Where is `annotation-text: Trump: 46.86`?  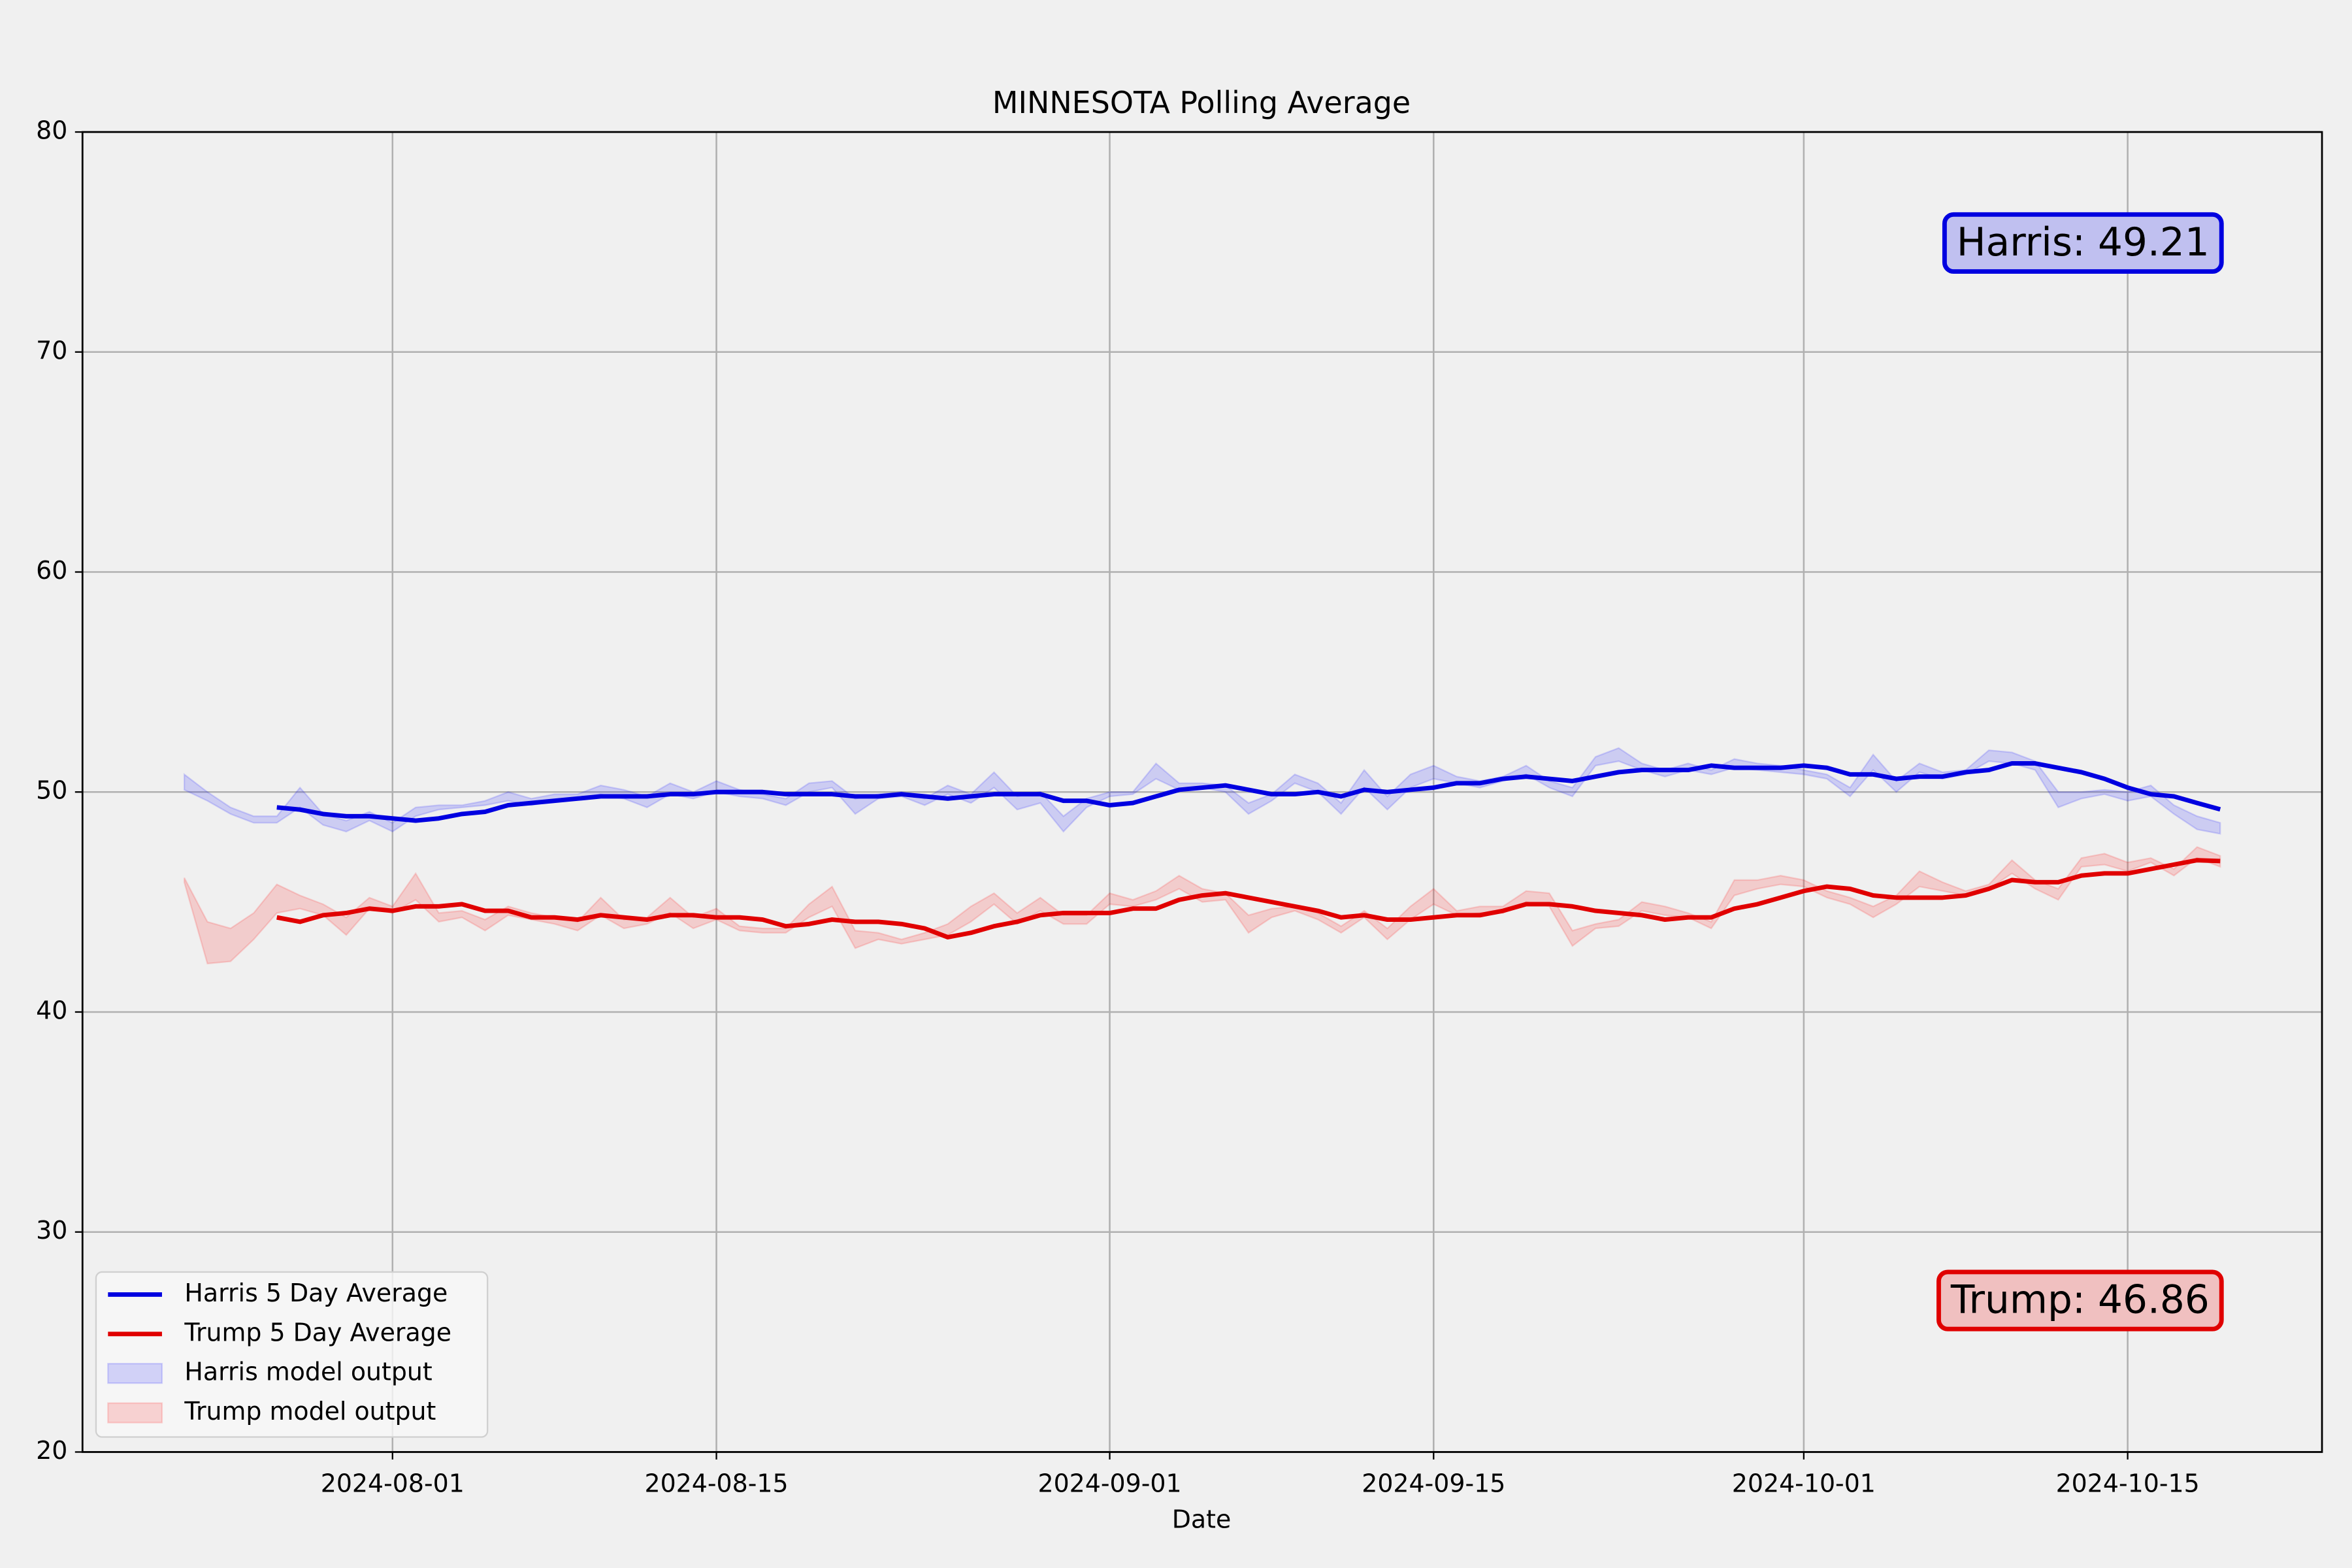 annotation-text: Trump: 46.86 is located at coordinates (2080, 1299).